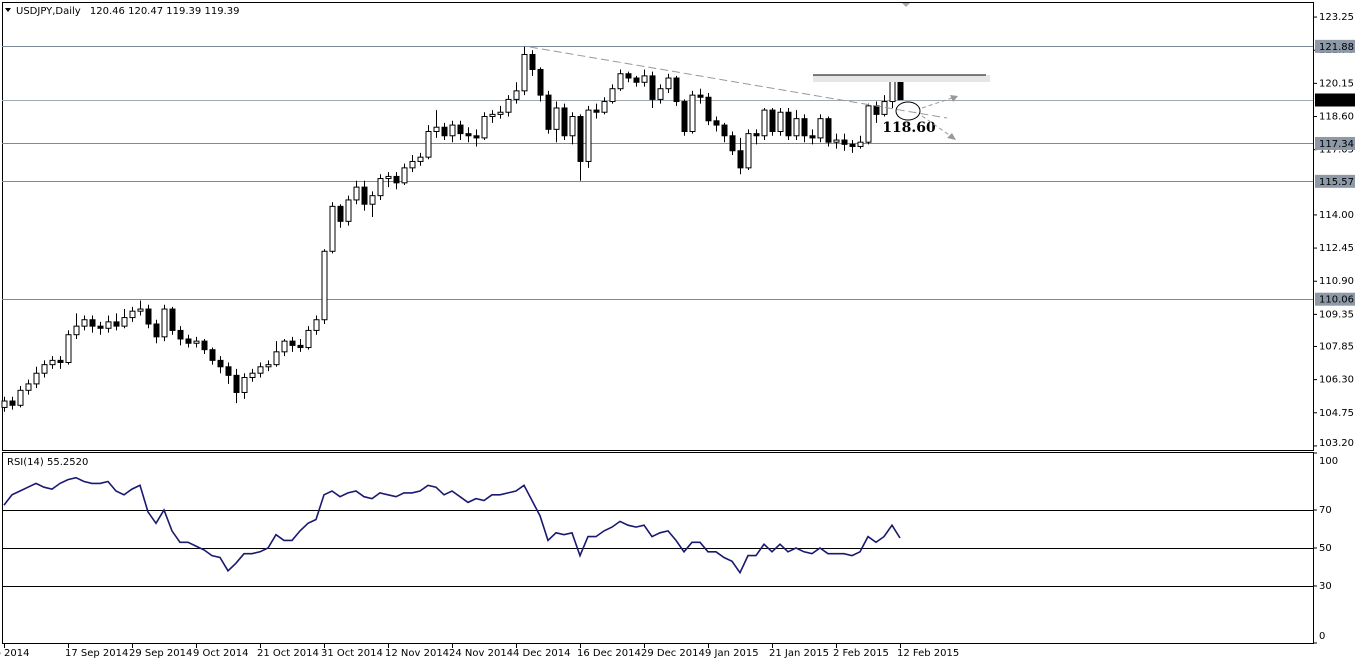 The height and width of the screenshot is (661, 1356). What do you see at coordinates (951, 136) in the screenshot?
I see `arrow-down-head` at bounding box center [951, 136].